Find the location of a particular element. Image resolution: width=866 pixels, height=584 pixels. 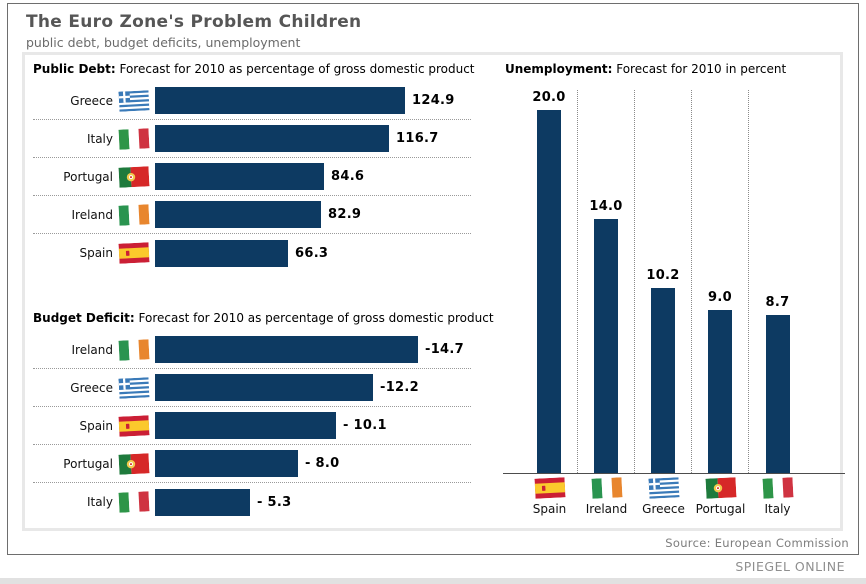

value-label: 66.3 is located at coordinates (312, 253).